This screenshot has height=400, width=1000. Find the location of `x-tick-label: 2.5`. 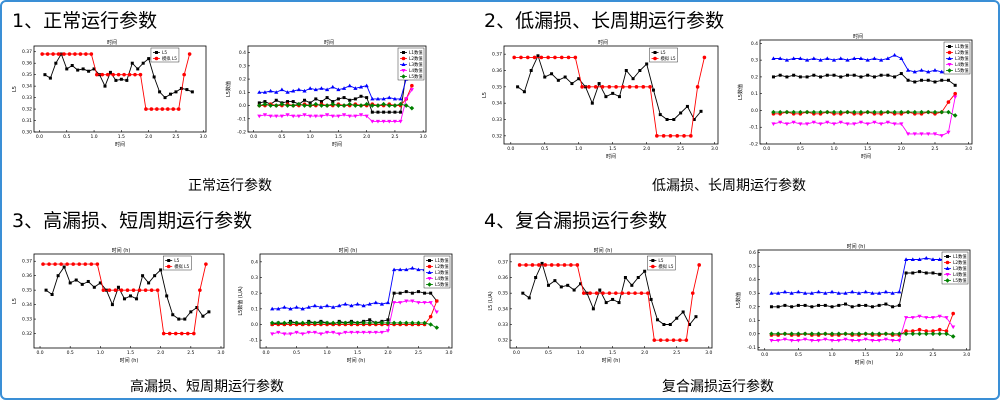

x-tick-label: 2.5 is located at coordinates (394, 137).